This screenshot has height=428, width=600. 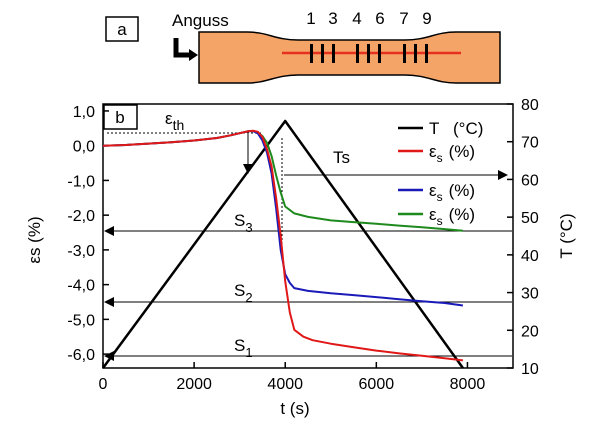 I want to click on panel-b-label-box, so click(x=120, y=117).